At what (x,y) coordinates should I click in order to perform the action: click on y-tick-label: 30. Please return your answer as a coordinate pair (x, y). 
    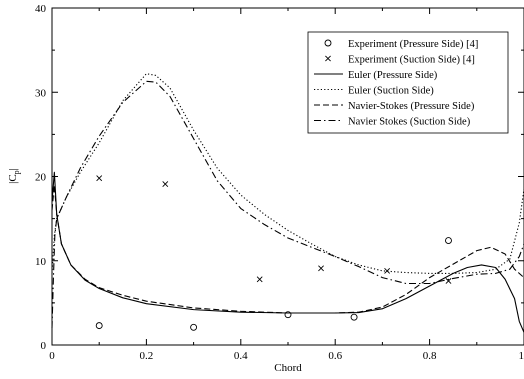
    Looking at the image, I should click on (41, 93).